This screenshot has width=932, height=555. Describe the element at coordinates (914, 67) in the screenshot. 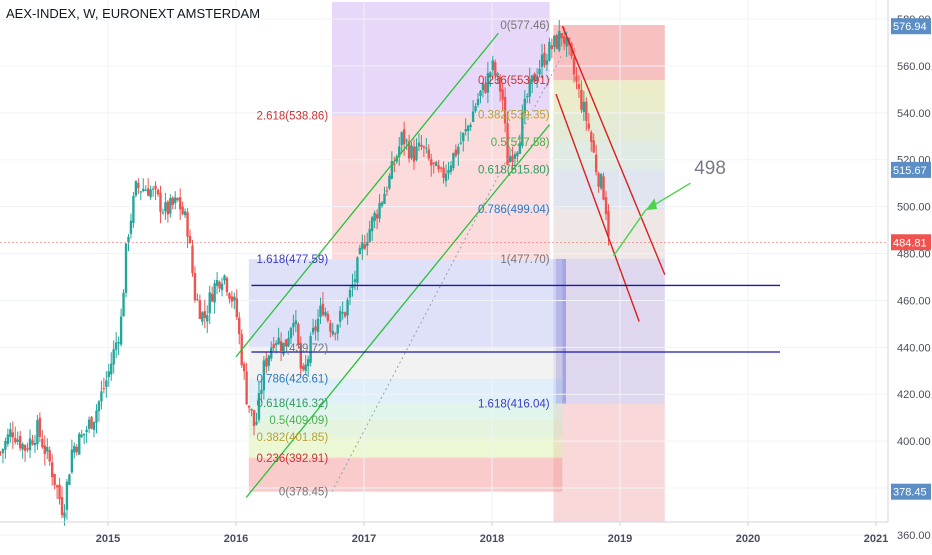

I see `y-tick-label: 560.00` at that location.